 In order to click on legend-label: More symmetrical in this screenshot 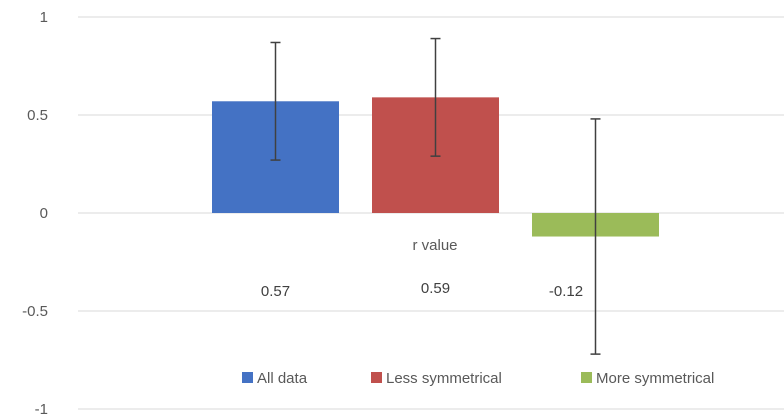, I will do `click(655, 378)`.